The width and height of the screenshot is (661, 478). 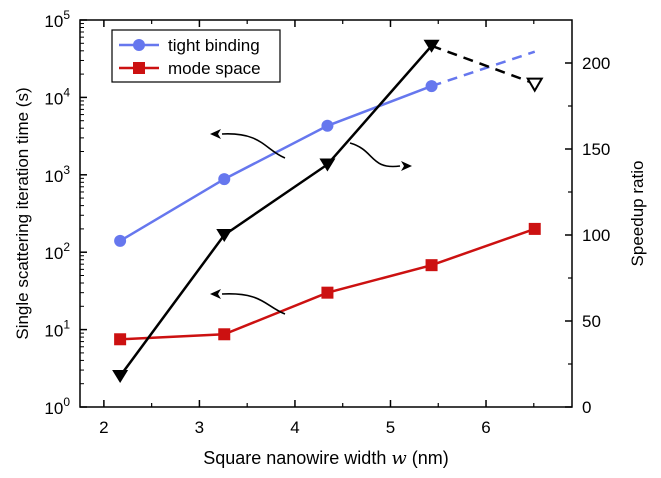 I want to click on y2-tick-label: 50, so click(x=591, y=321).